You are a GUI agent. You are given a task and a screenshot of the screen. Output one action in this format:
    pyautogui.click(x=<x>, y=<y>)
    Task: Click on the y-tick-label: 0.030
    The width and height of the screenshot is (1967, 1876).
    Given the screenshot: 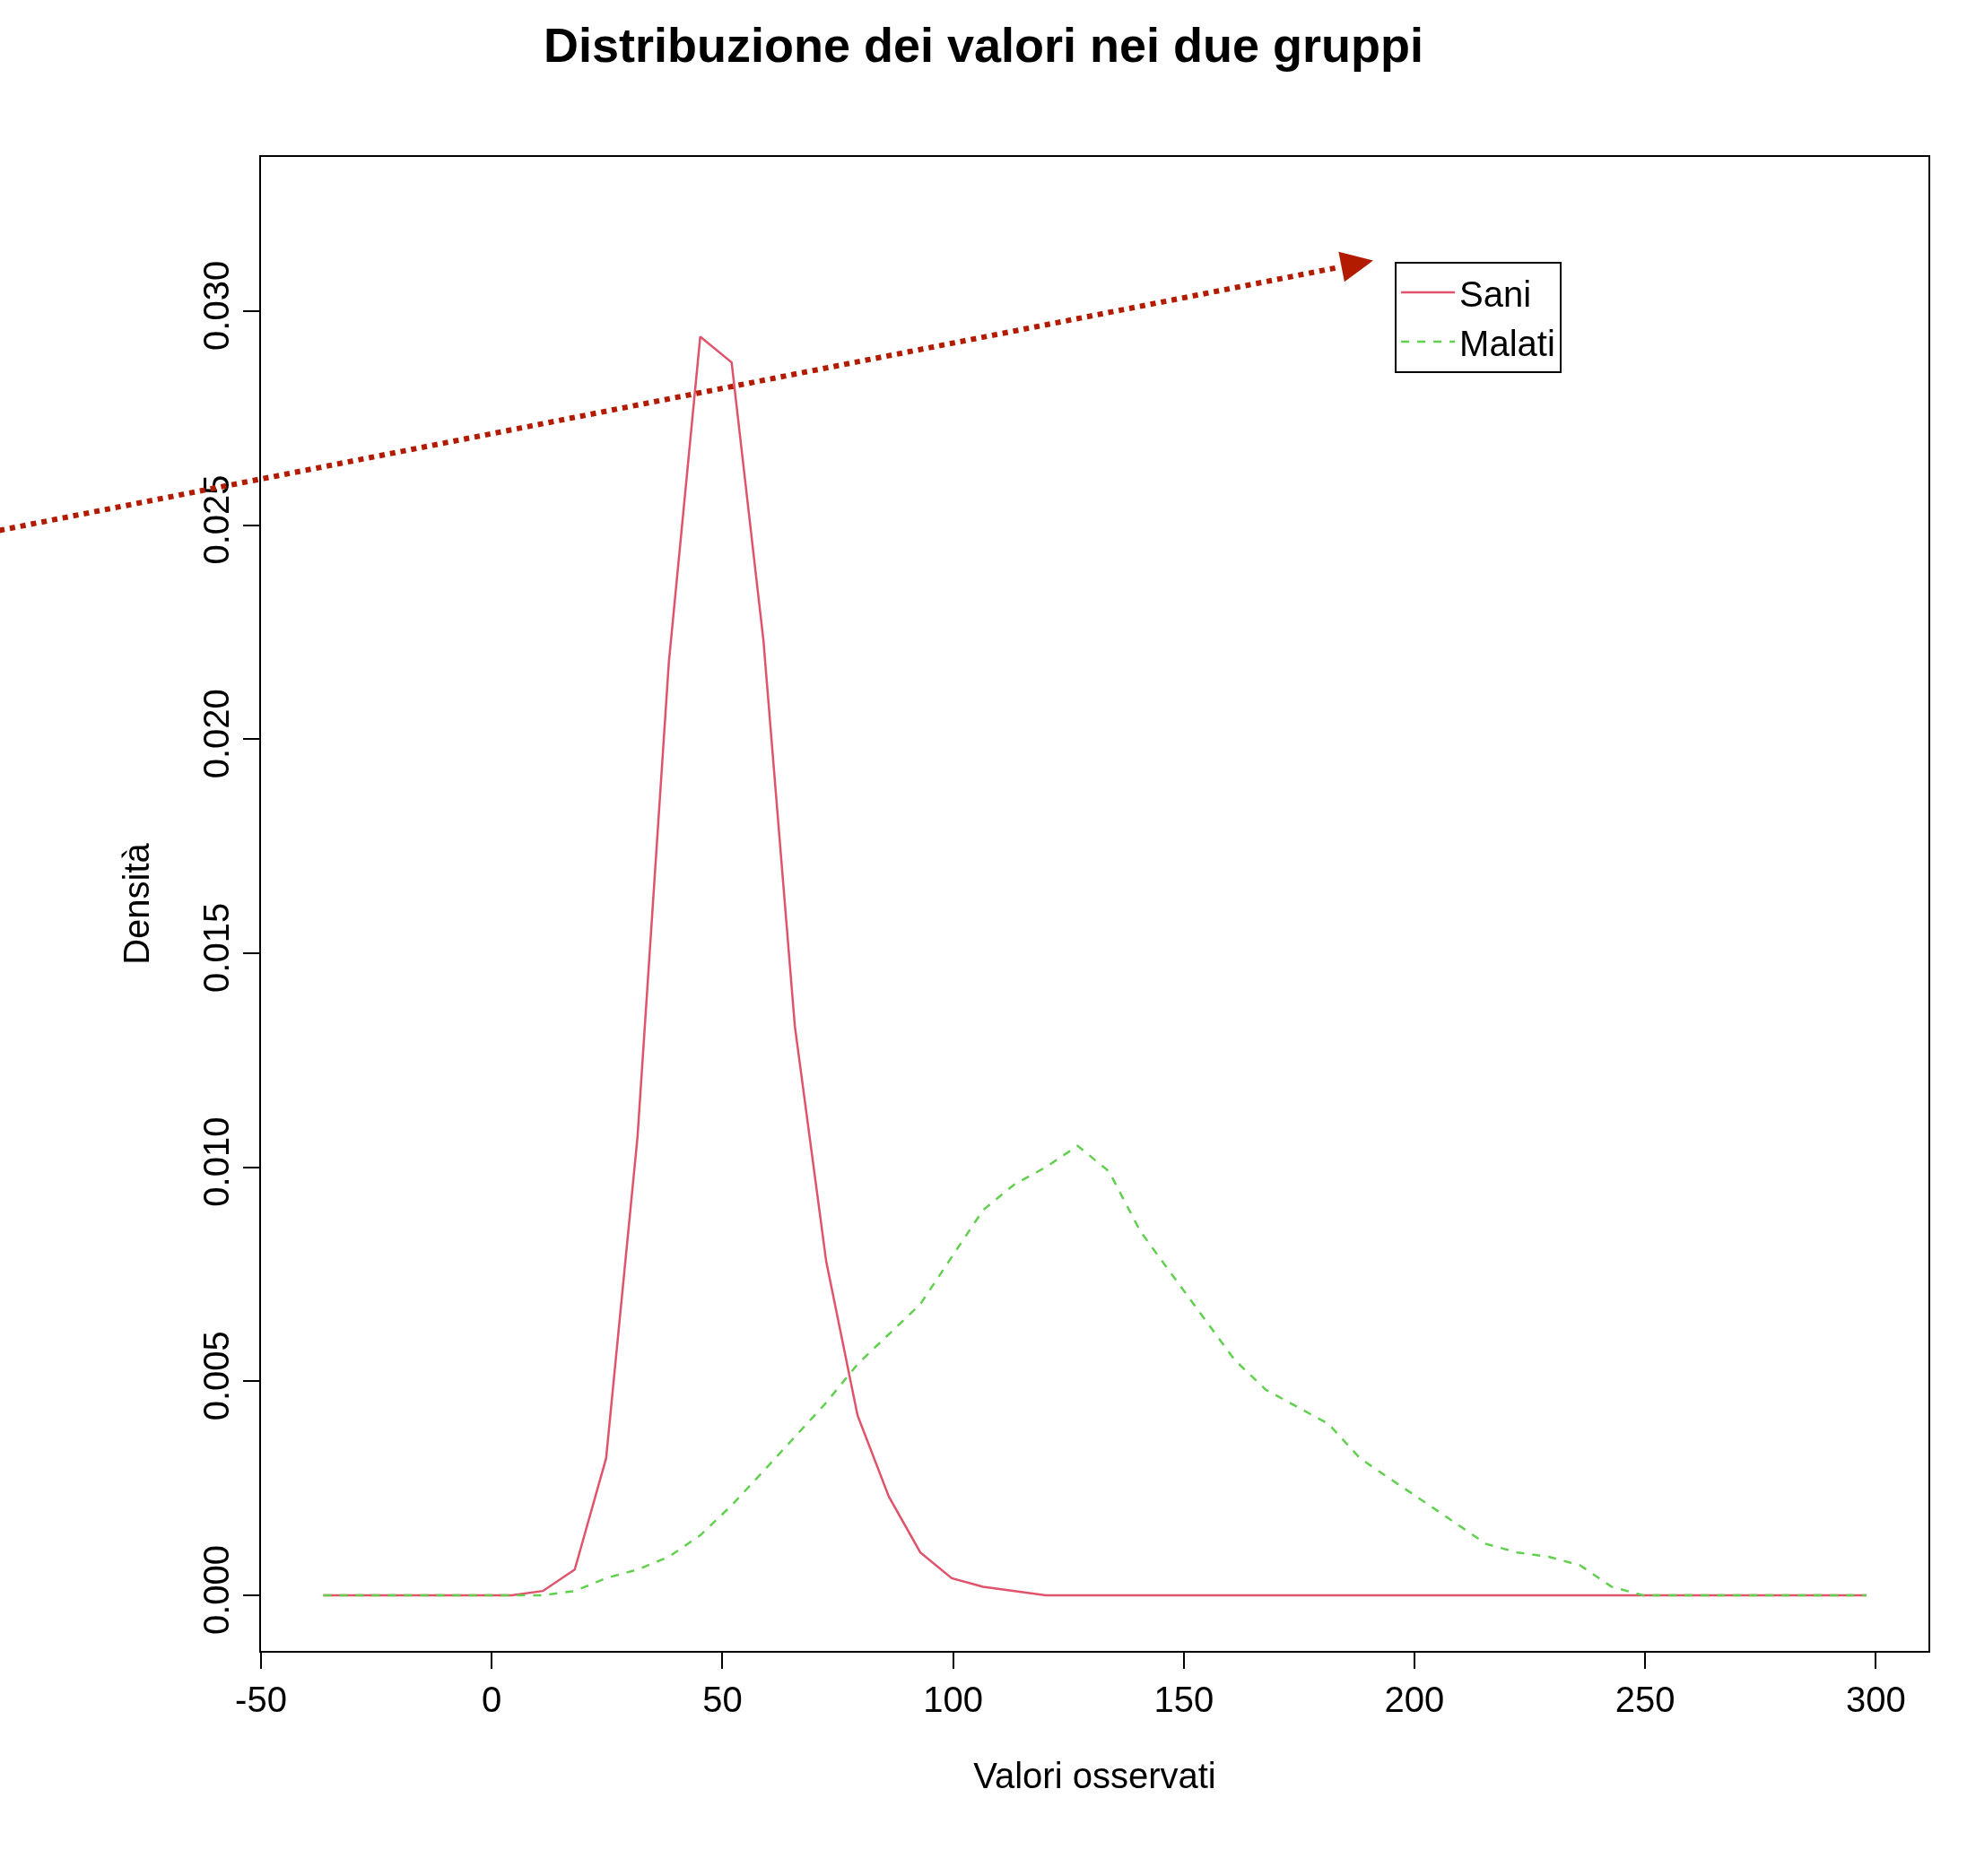 What is the action you would take?
    pyautogui.click(x=216, y=305)
    